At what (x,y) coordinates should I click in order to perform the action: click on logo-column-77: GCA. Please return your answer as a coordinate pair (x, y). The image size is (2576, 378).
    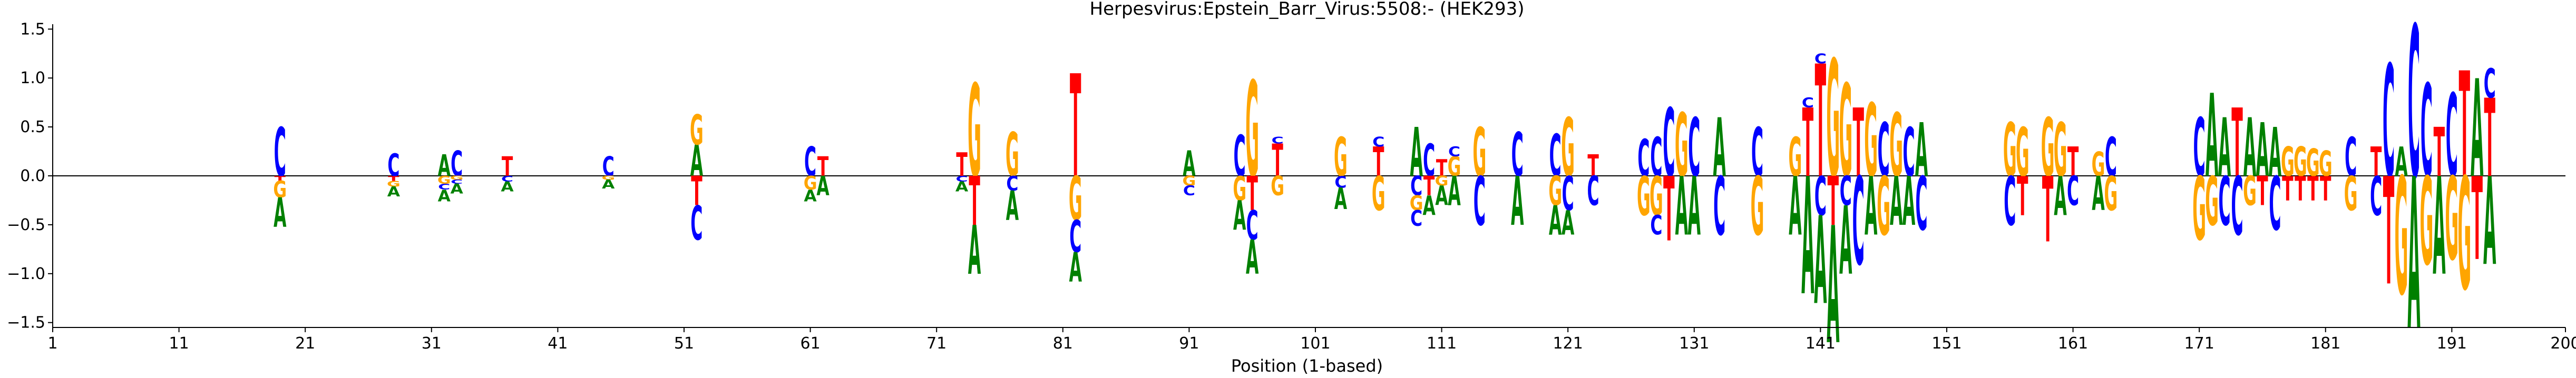
    Looking at the image, I should click on (1012, 175).